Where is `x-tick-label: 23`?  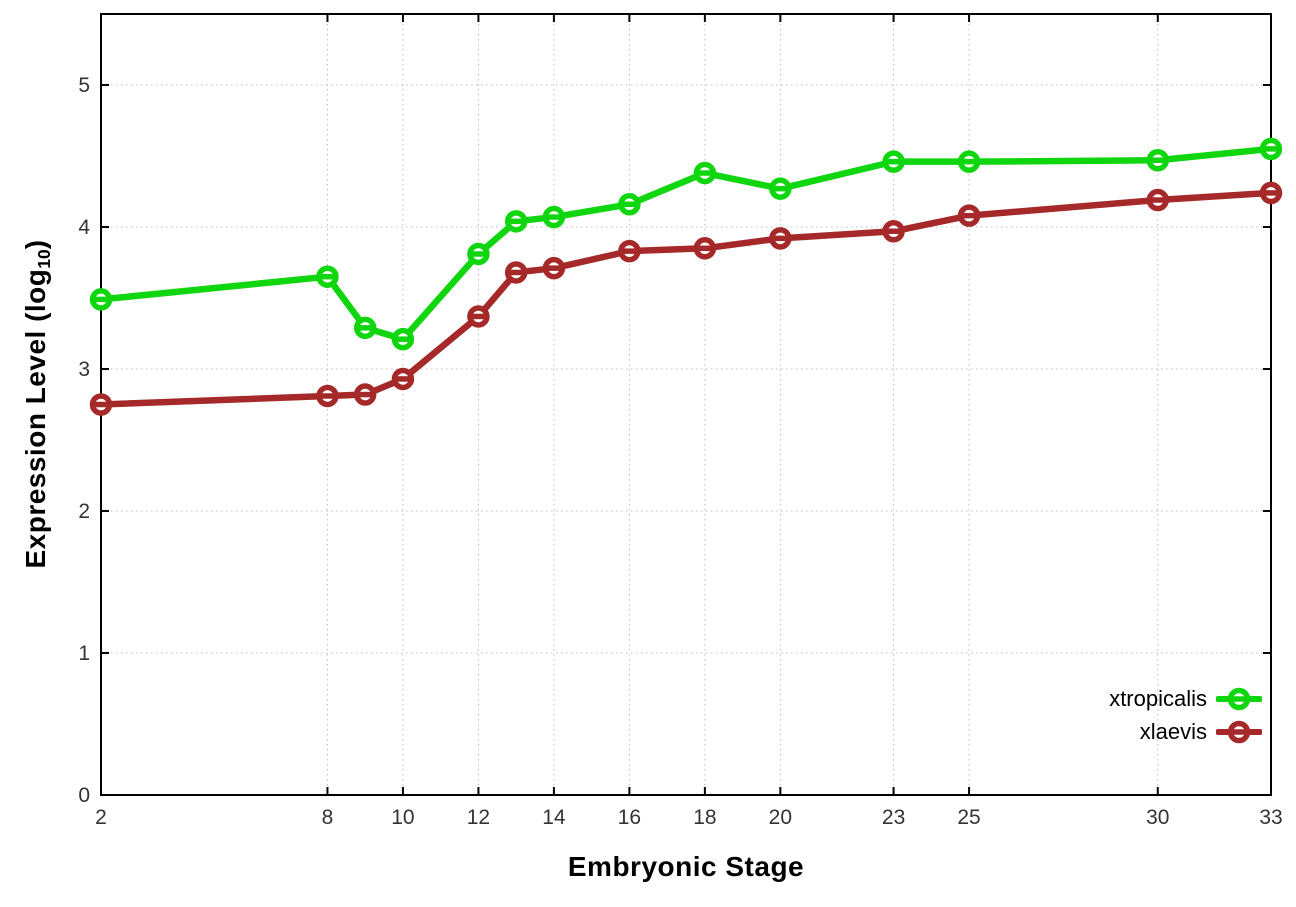 x-tick-label: 23 is located at coordinates (893, 817).